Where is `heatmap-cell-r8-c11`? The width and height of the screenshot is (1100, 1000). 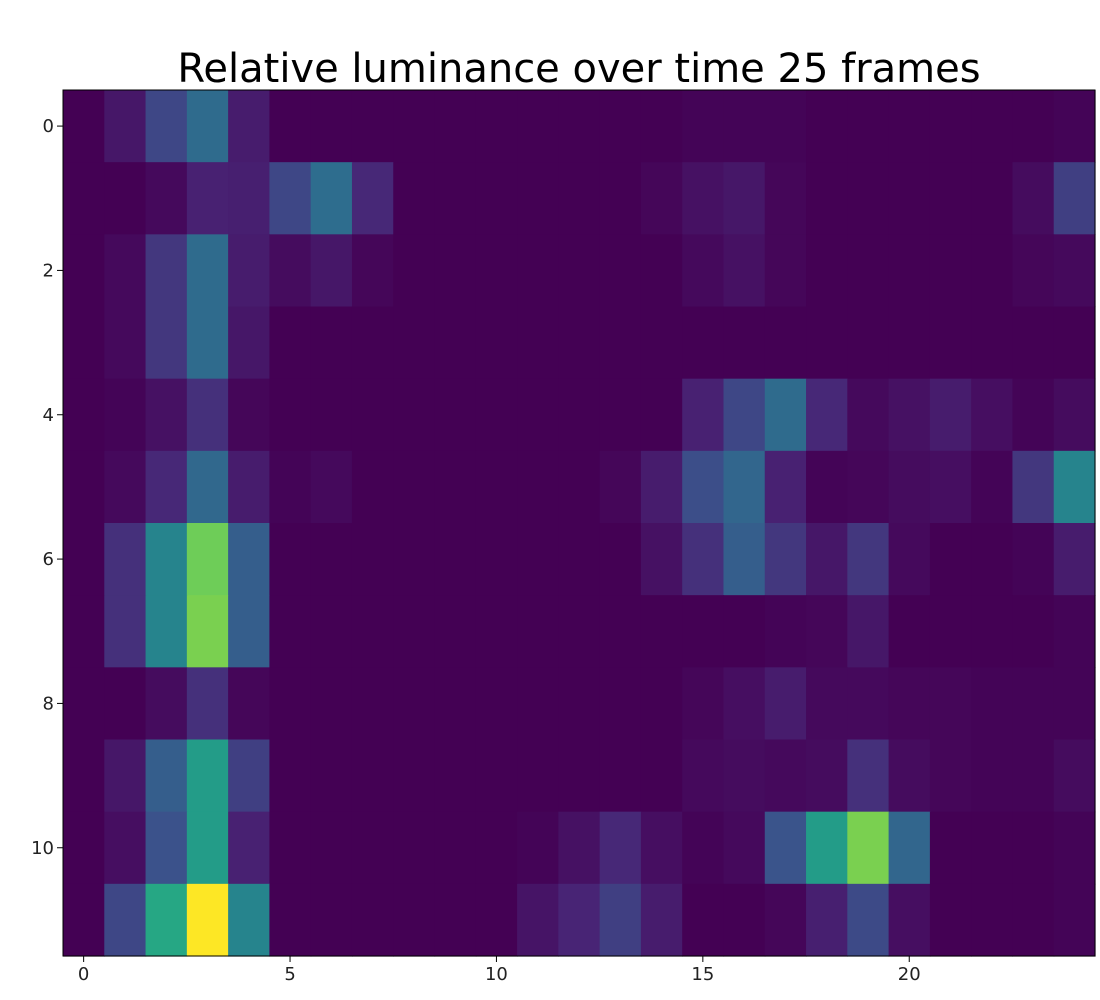 heatmap-cell-r8-c11 is located at coordinates (538, 704).